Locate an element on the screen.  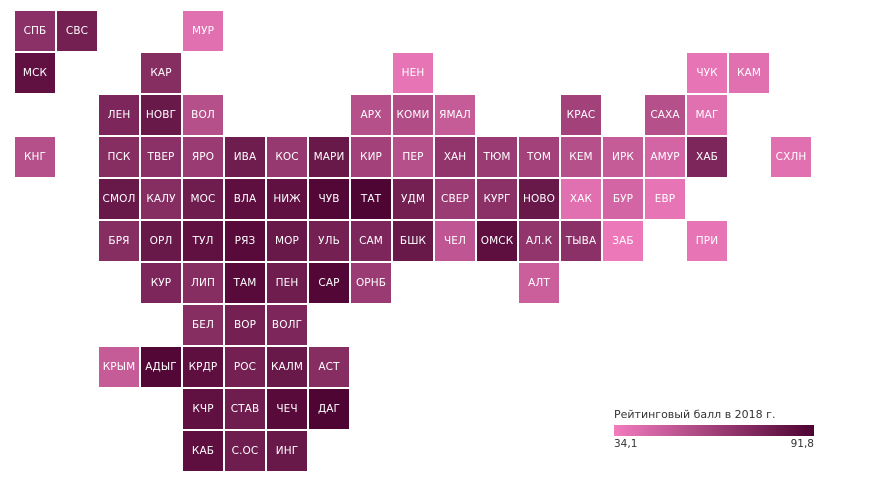
region-tile: СВЕР is located at coordinates (455, 199).